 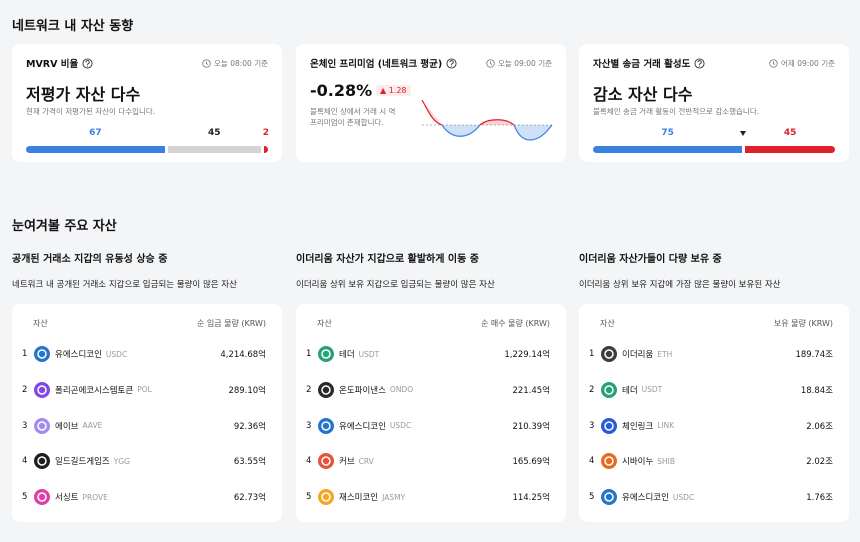 What do you see at coordinates (711, 497) in the screenshot?
I see `asset-row: 5 유에스디코인 USDC 1.76조` at bounding box center [711, 497].